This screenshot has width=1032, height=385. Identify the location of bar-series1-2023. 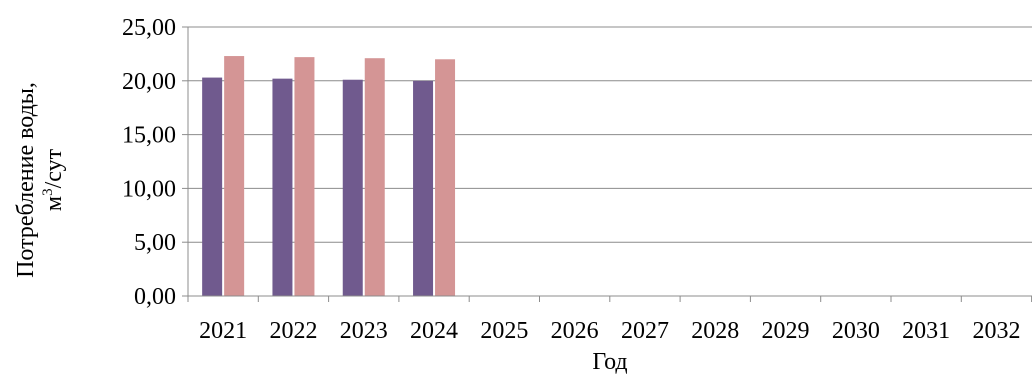
(352, 187).